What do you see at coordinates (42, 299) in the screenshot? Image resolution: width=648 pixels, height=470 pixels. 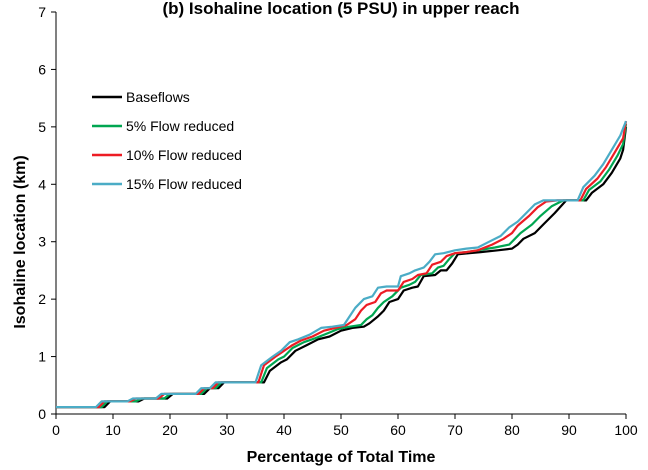 I see `y-tick-label: 2` at bounding box center [42, 299].